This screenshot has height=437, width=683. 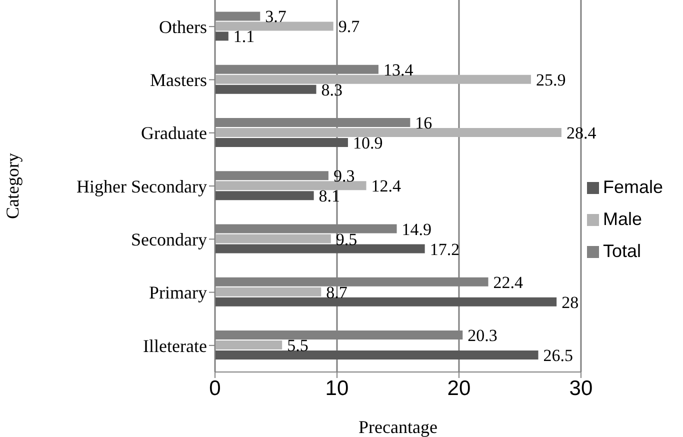 What do you see at coordinates (178, 292) in the screenshot?
I see `y-tick-label: Primary` at bounding box center [178, 292].